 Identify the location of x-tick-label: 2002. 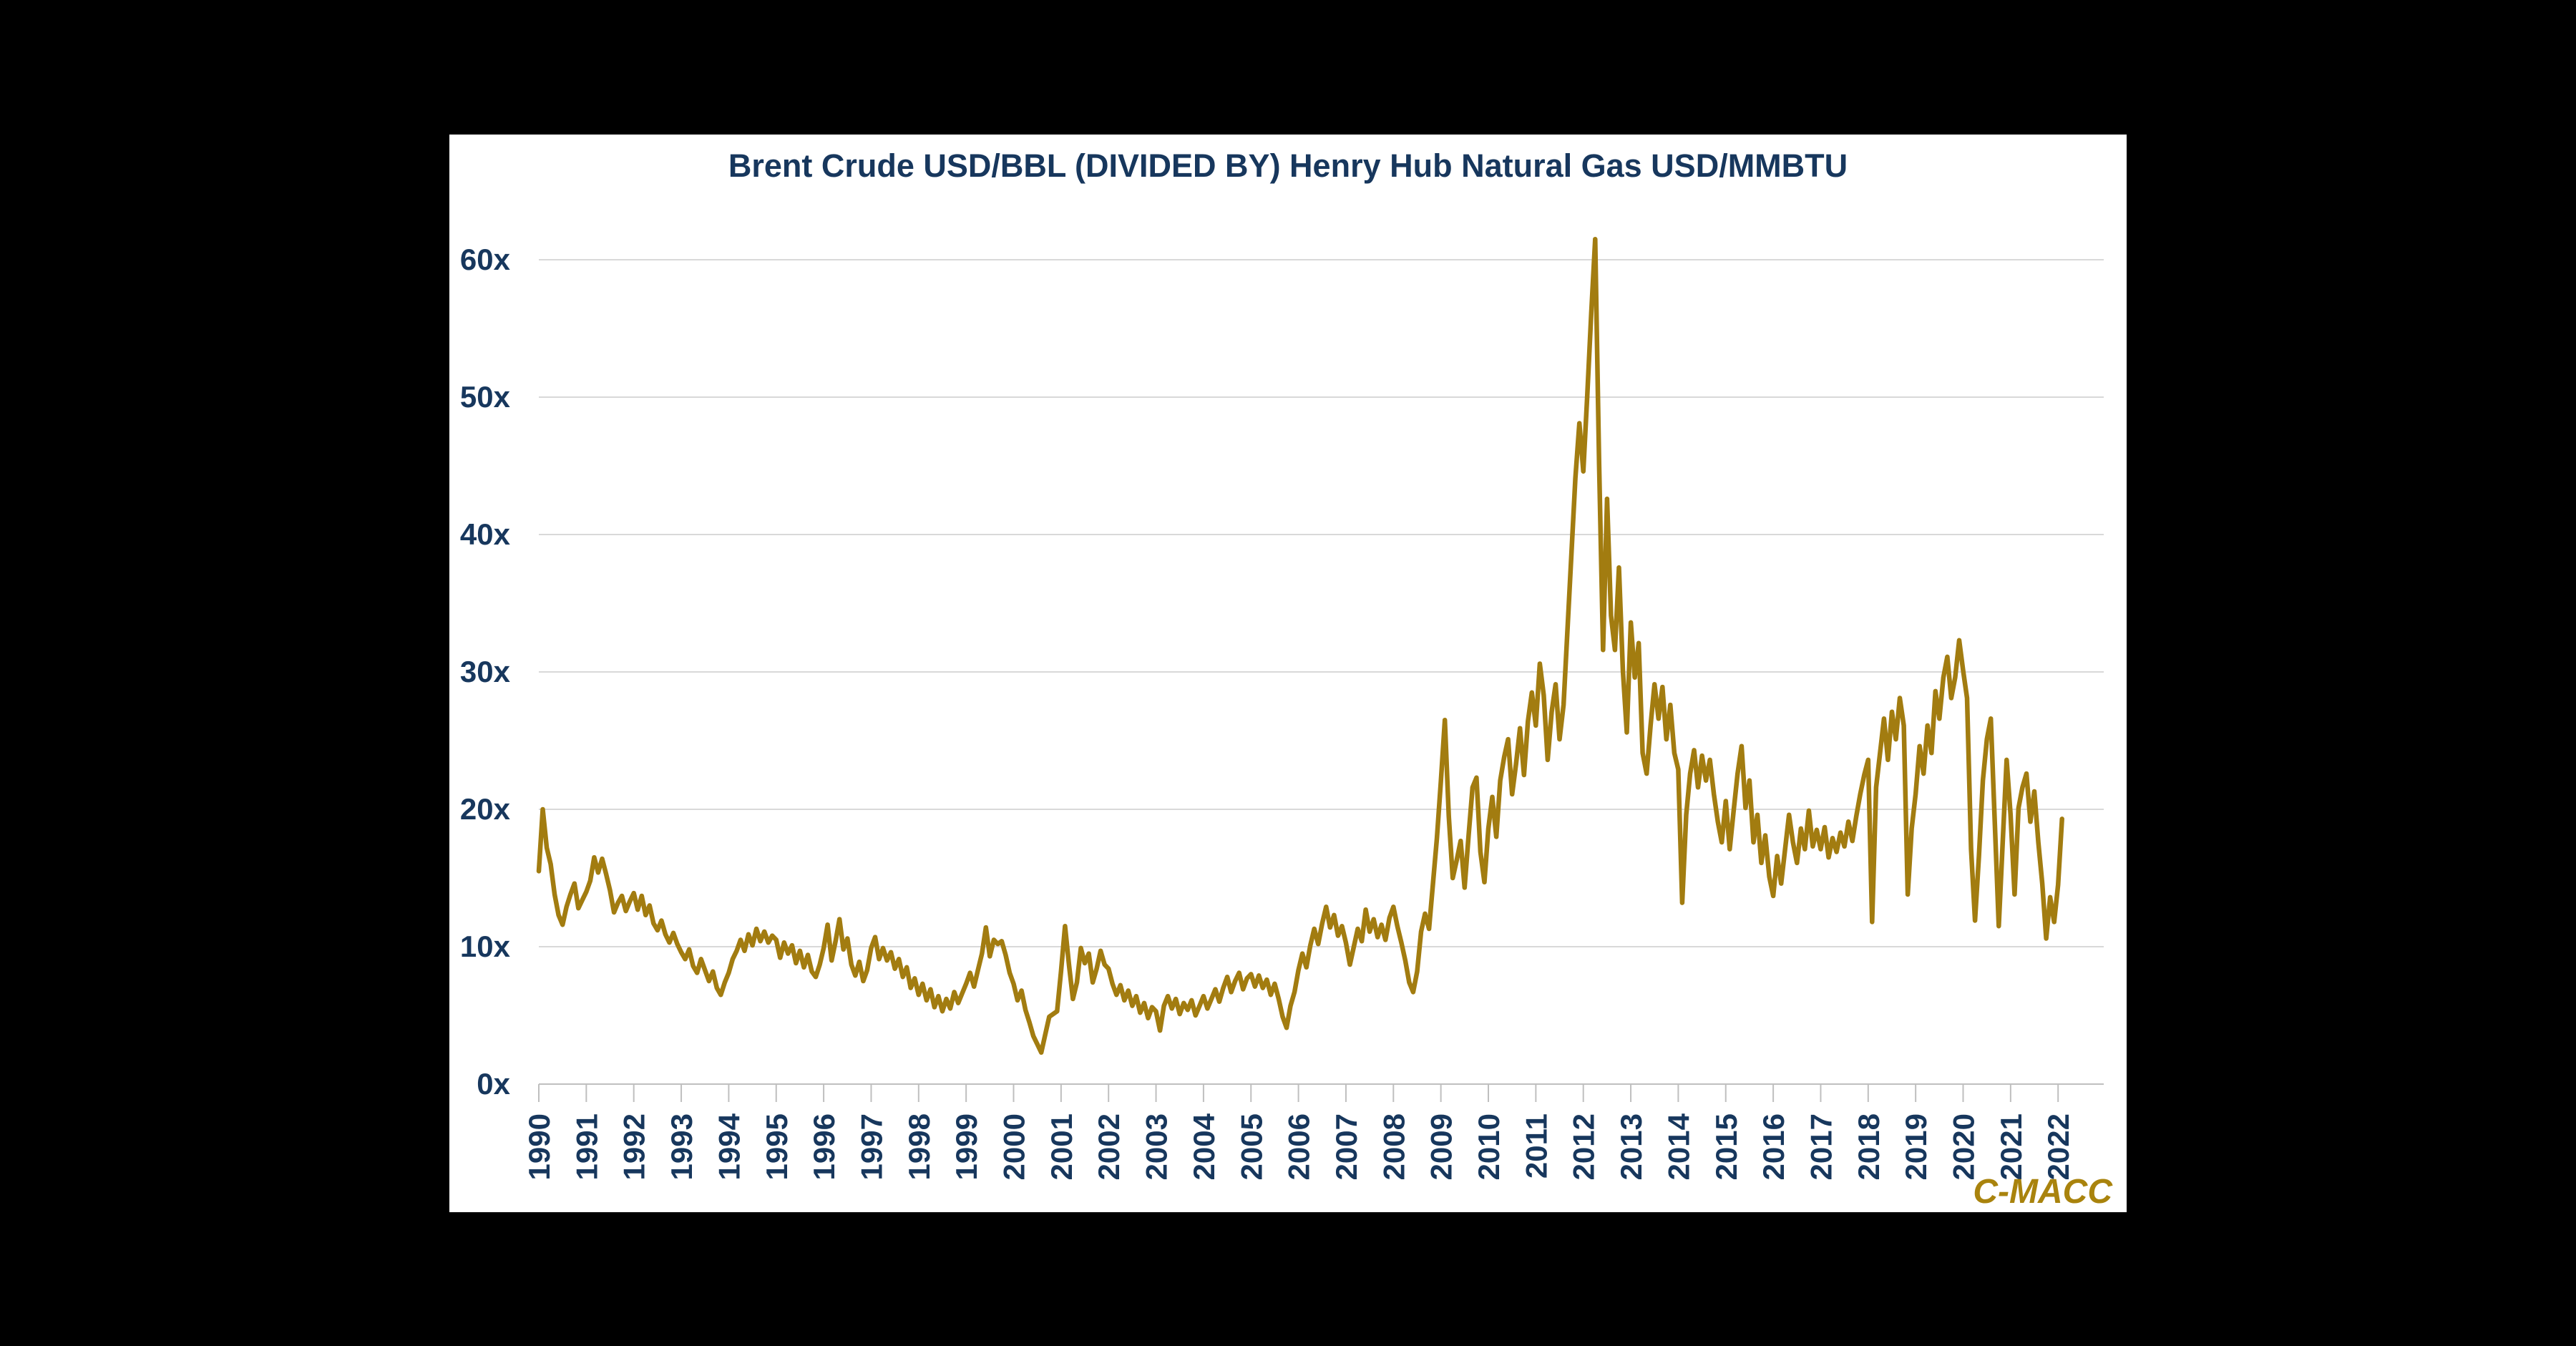
(1109, 1146).